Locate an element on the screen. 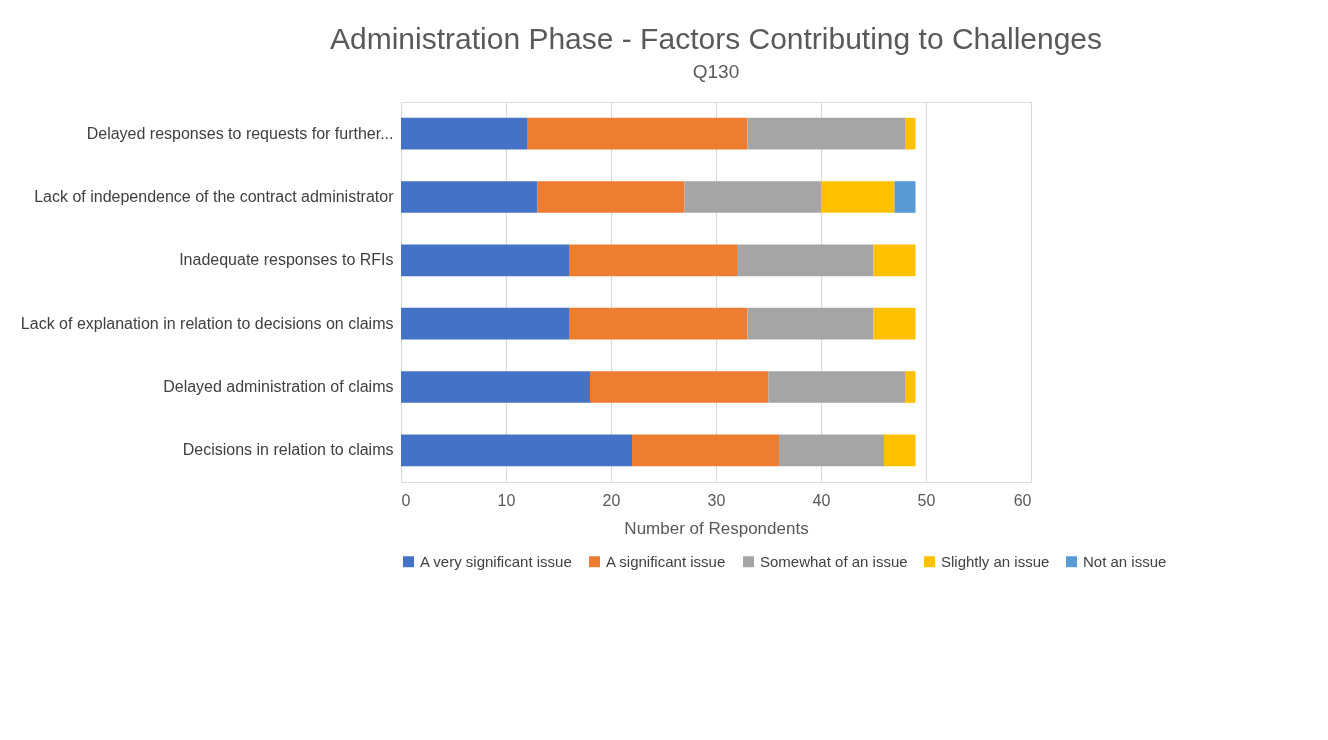  y-tick-label: Decisions in relation to claims is located at coordinates (288, 450).